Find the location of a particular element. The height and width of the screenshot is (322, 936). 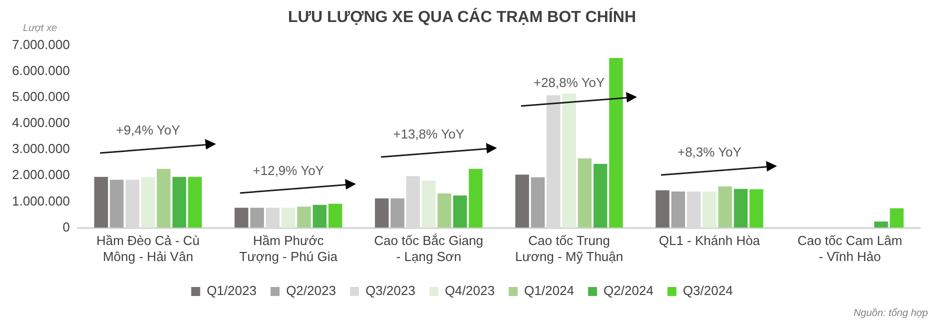

y-tick-label: 3.000.000 is located at coordinates (41, 148).